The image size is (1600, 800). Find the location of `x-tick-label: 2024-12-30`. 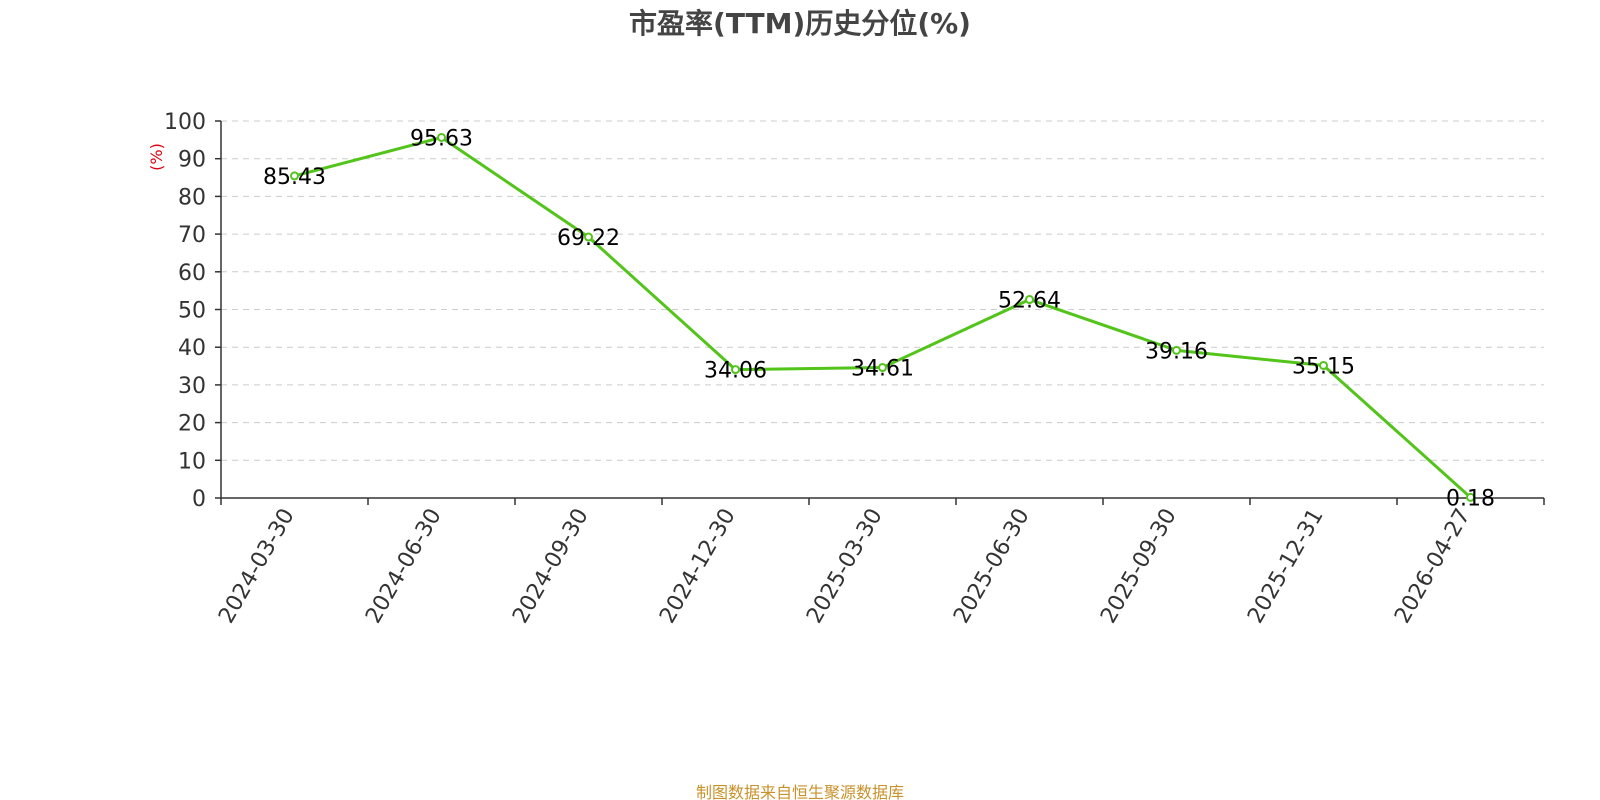

x-tick-label: 2024-12-30 is located at coordinates (698, 566).